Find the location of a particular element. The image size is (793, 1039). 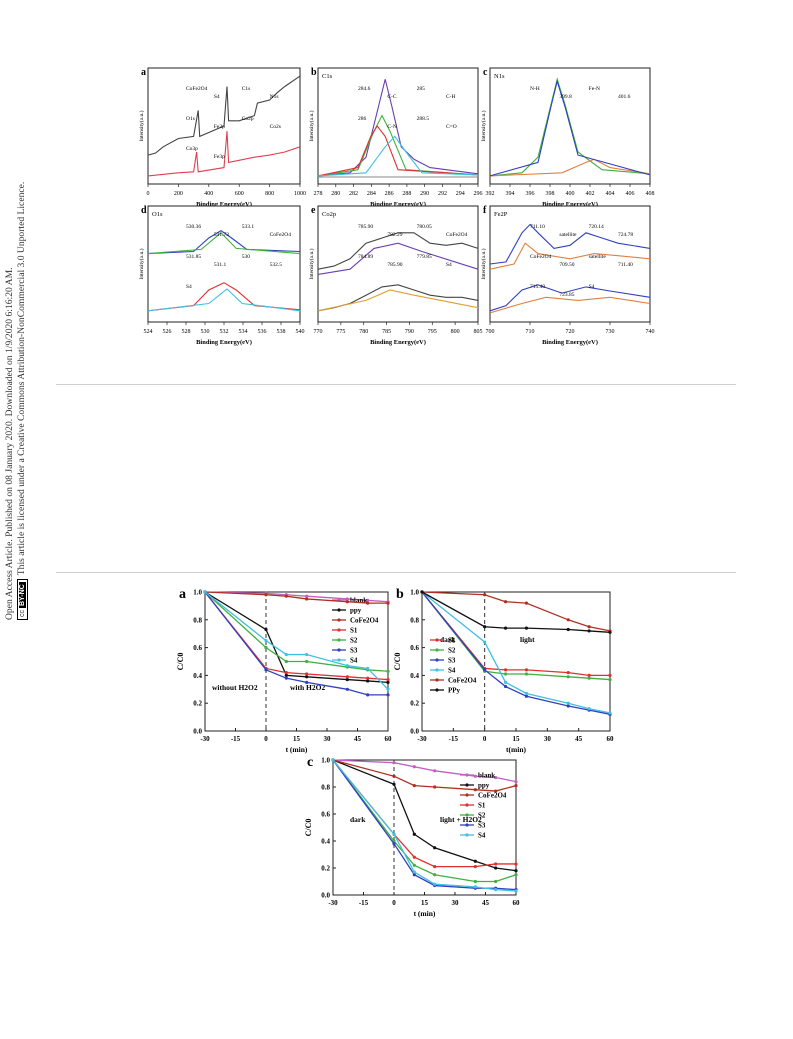

element-label: Co2p is located at coordinates (329, 214).